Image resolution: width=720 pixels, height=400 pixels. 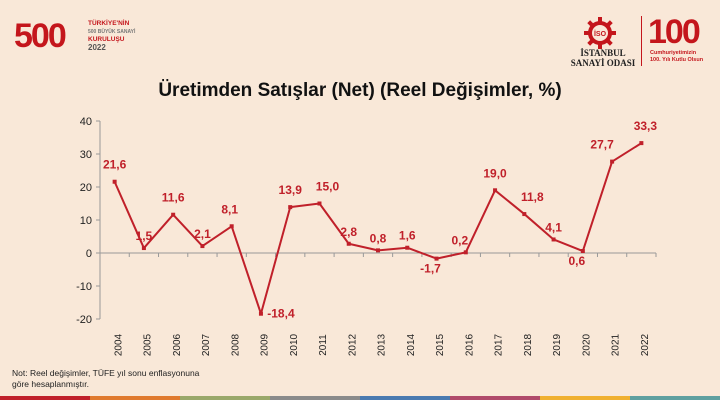 I want to click on x-tick-label: 2018, so click(x=528, y=344).